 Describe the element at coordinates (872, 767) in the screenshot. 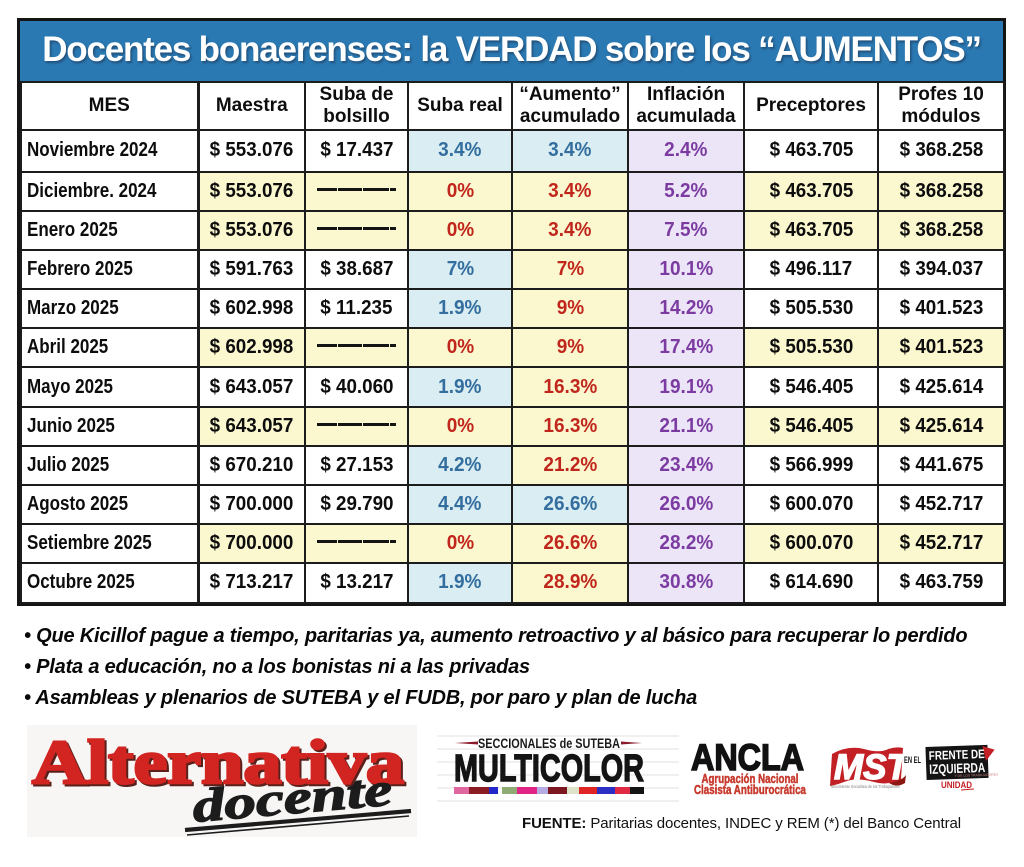

I see `svg-text: MST` at that location.